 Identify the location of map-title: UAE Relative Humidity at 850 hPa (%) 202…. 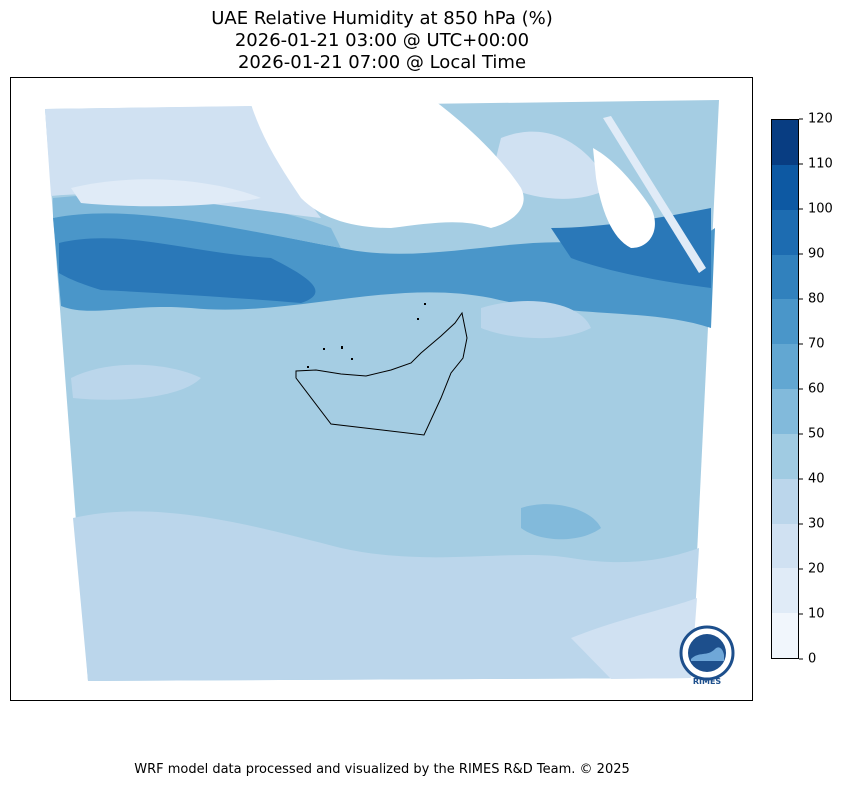
(382, 41).